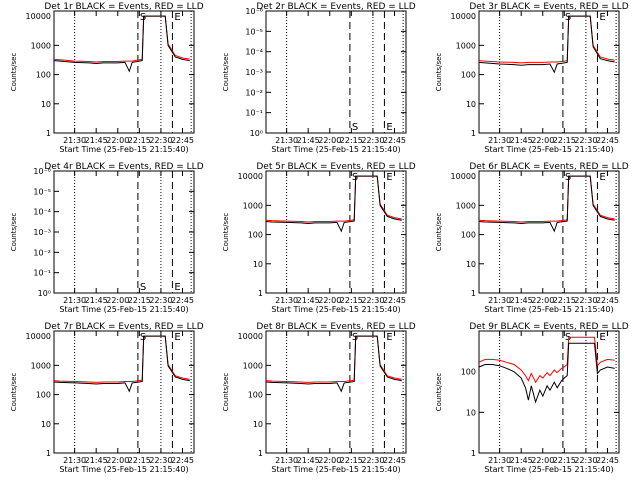 Image resolution: width=640 pixels, height=480 pixels. Describe the element at coordinates (123, 167) in the screenshot. I see `chart-title: Det 4r BLACK = Events, RED = LLD` at that location.